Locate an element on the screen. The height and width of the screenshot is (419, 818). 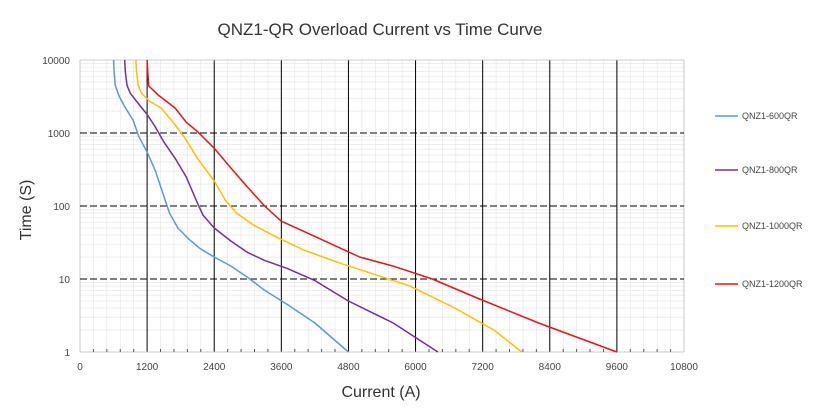
x-tick-label: 3600 is located at coordinates (281, 367).